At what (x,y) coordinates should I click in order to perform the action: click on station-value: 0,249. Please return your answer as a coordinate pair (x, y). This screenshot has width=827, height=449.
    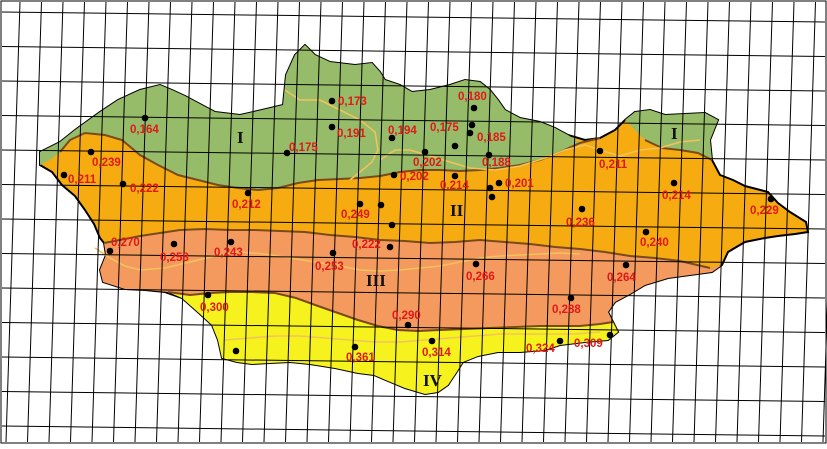
    Looking at the image, I should click on (355, 215).